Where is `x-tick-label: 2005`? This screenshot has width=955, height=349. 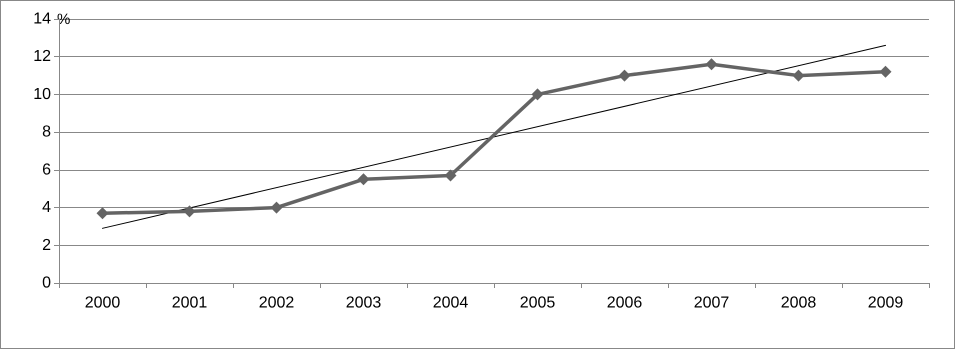
x-tick-label: 2005 is located at coordinates (538, 303).